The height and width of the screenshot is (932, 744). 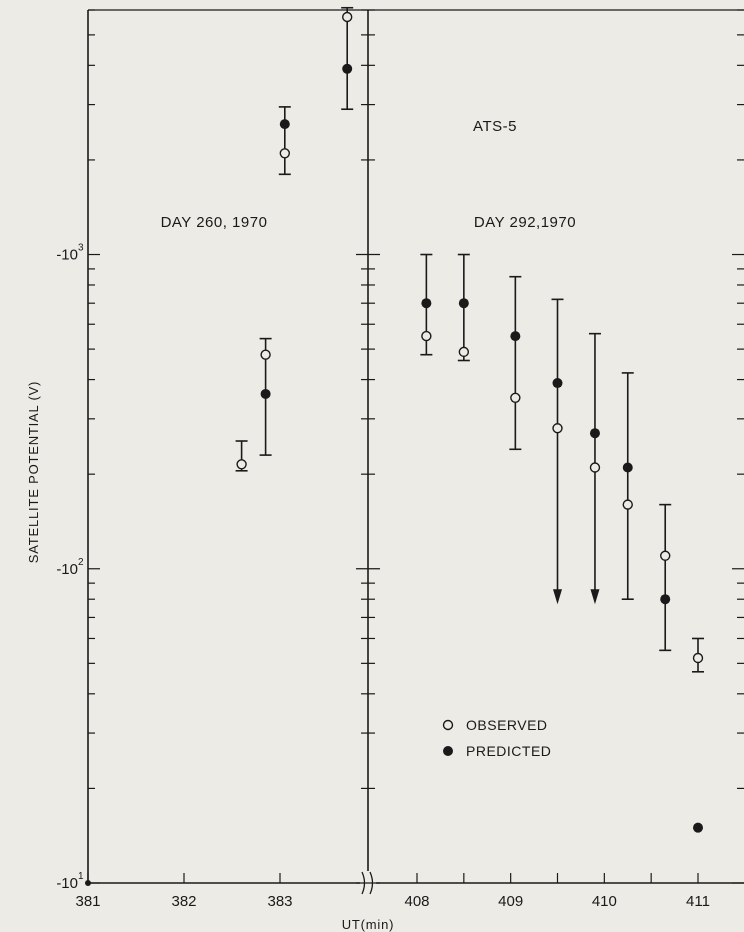 I want to click on y-tick-exponent-2: 1, so click(x=81, y=876).